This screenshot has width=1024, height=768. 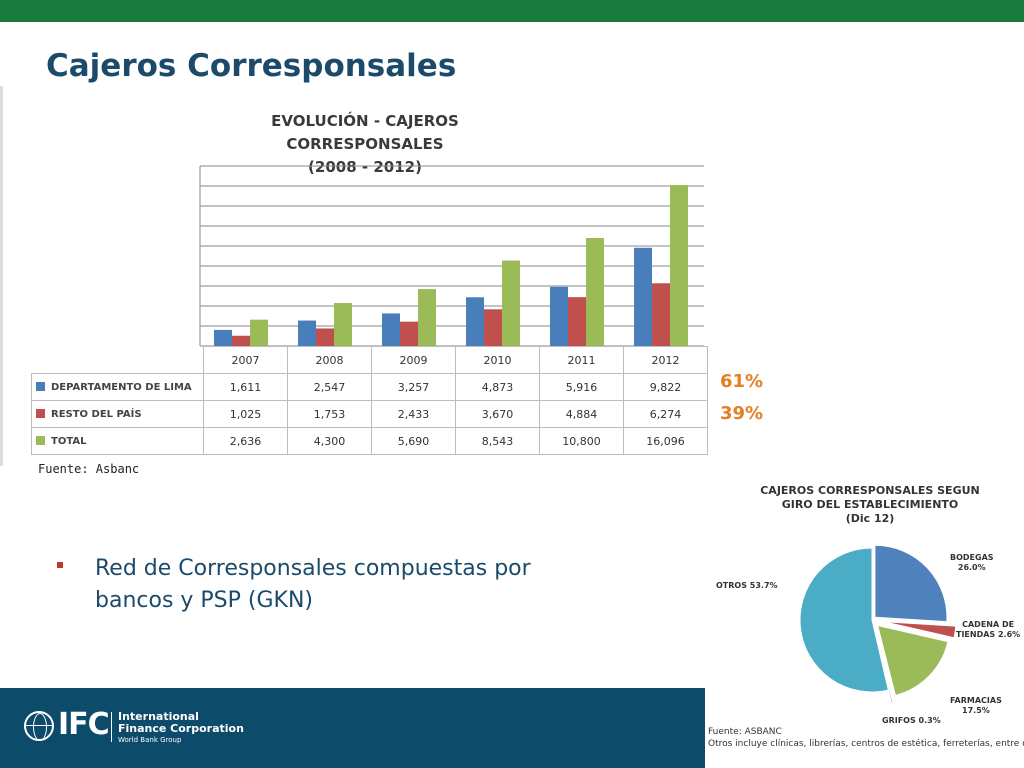 What do you see at coordinates (665, 414) in the screenshot?
I see `table-cell: 6,274` at bounding box center [665, 414].